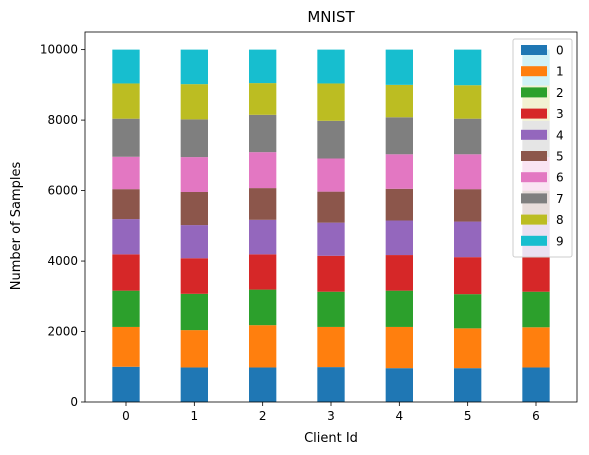  I want to click on x-tick-label: 5, so click(468, 416).